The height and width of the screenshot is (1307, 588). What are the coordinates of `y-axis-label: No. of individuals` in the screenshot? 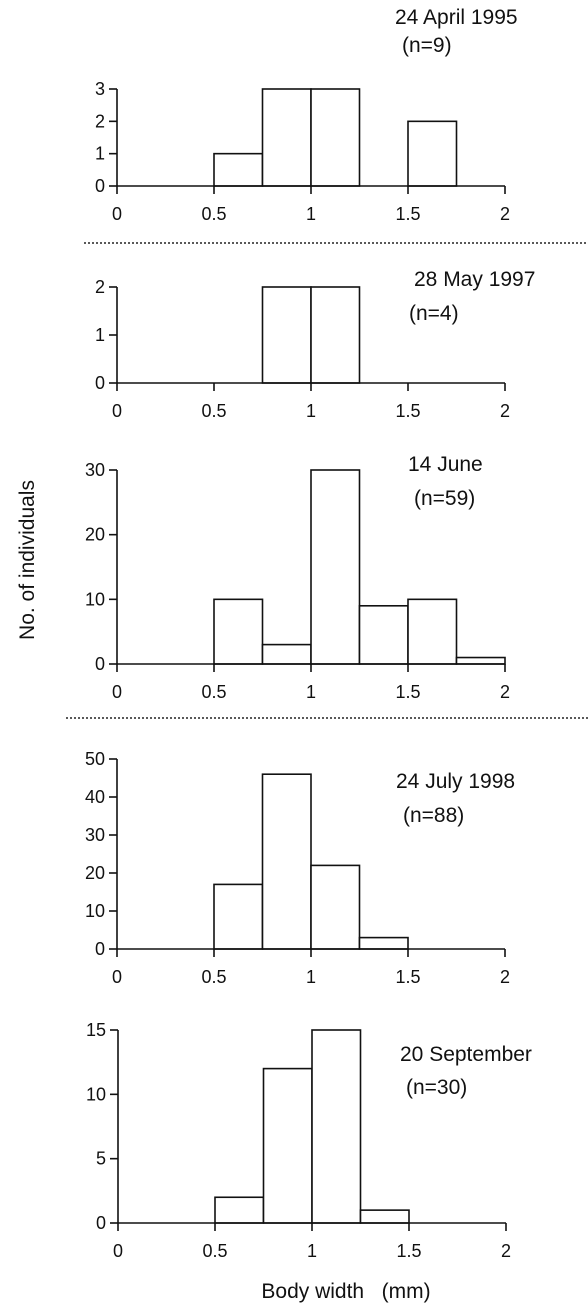 It's located at (27, 560).